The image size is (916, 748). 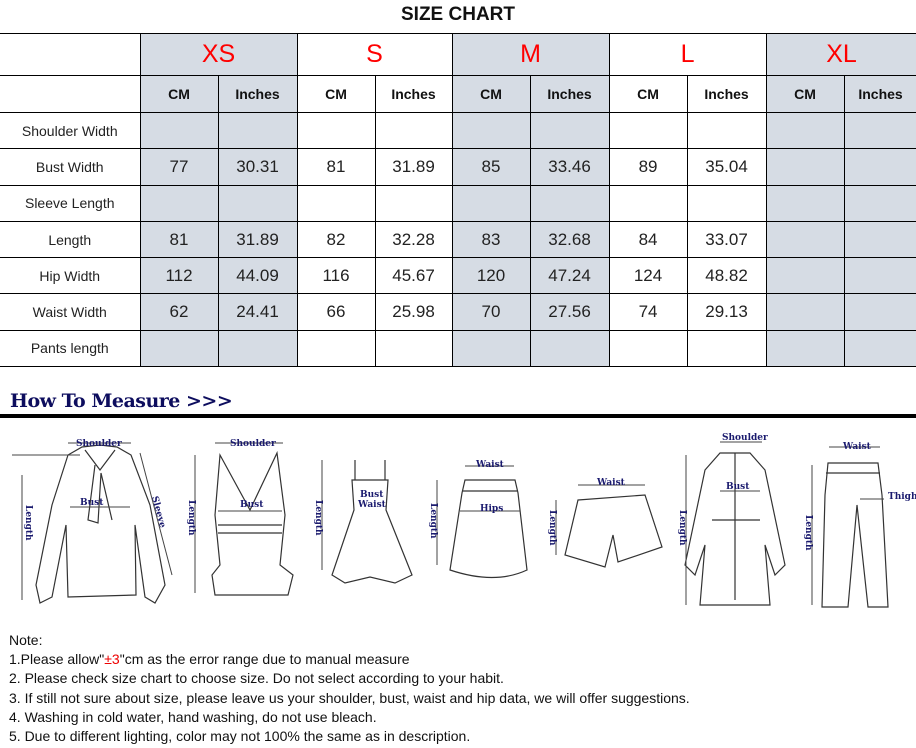 I want to click on row-label: Bust Width, so click(x=70, y=167).